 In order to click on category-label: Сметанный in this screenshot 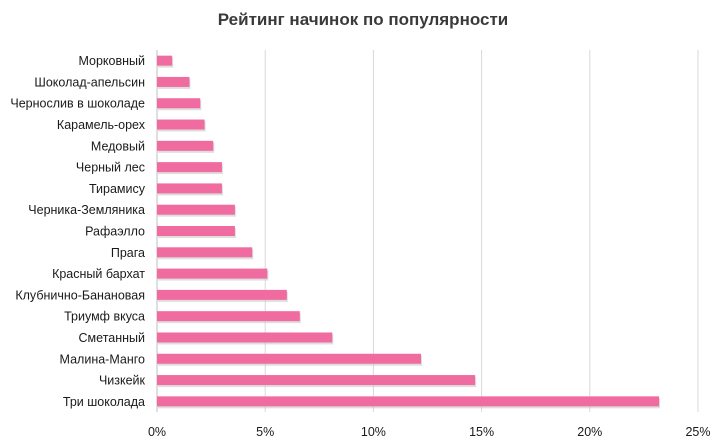, I will do `click(112, 338)`.